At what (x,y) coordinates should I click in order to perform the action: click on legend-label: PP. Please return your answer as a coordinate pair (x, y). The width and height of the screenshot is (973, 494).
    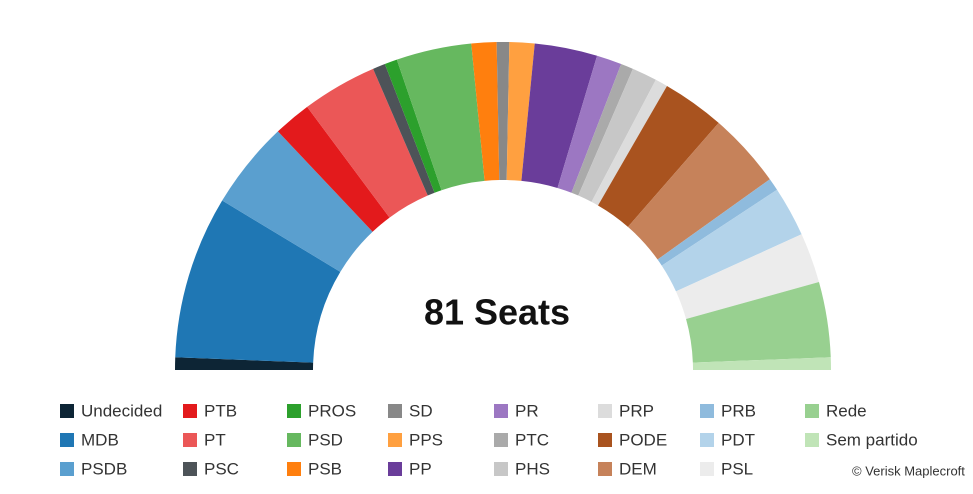
    Looking at the image, I should click on (420, 468).